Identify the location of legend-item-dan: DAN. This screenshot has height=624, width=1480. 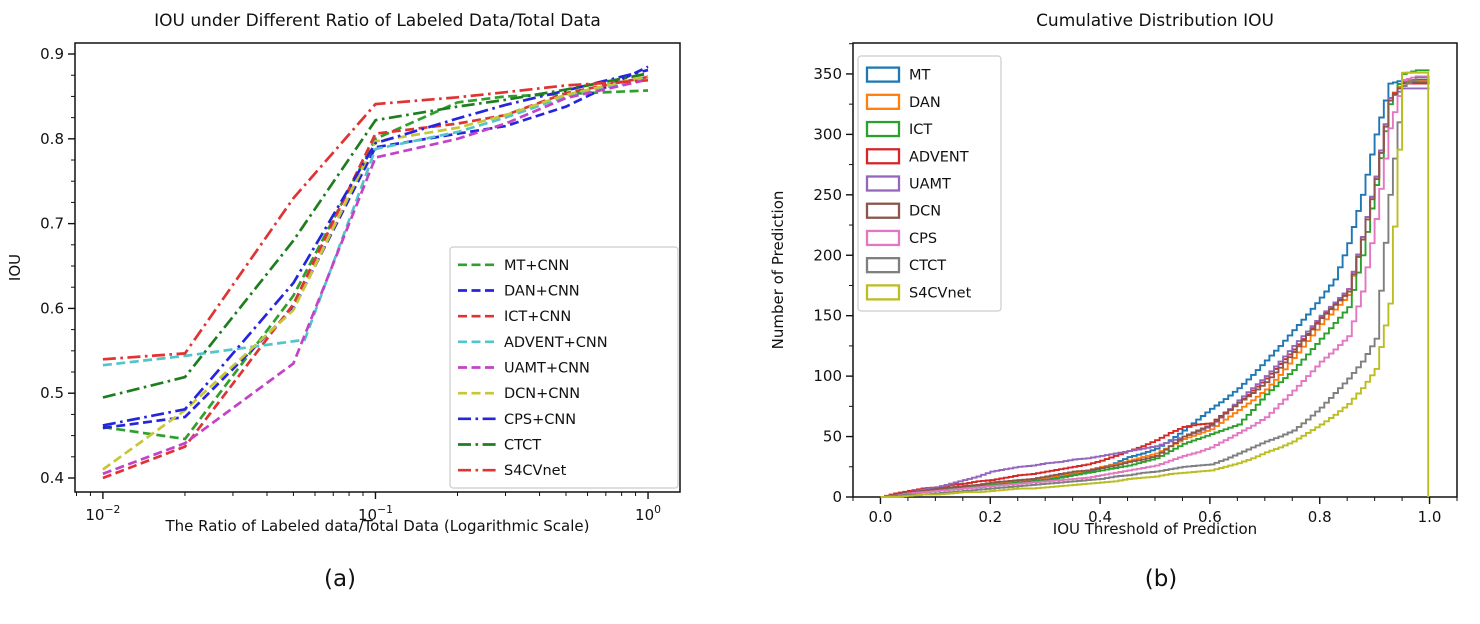
(903, 102).